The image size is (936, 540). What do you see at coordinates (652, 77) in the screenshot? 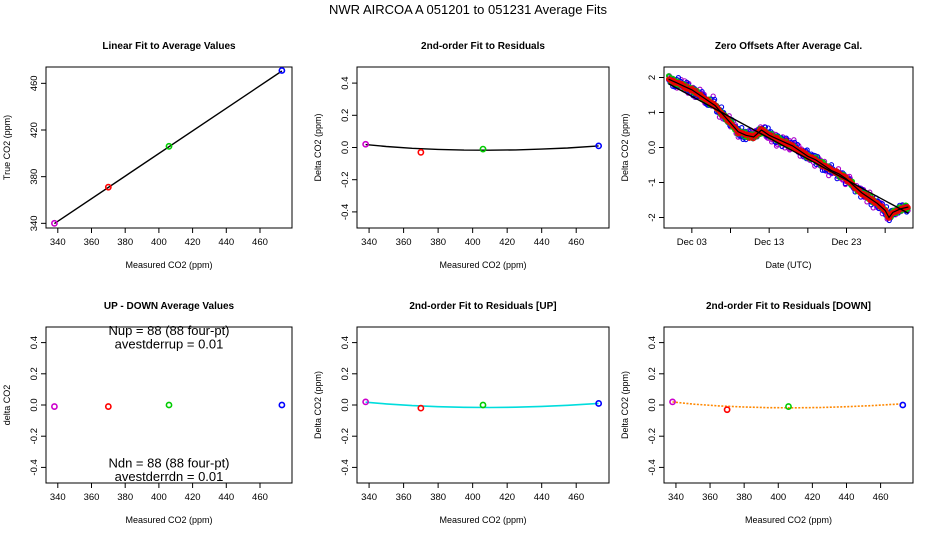
I see `y-tick-label: 2` at bounding box center [652, 77].